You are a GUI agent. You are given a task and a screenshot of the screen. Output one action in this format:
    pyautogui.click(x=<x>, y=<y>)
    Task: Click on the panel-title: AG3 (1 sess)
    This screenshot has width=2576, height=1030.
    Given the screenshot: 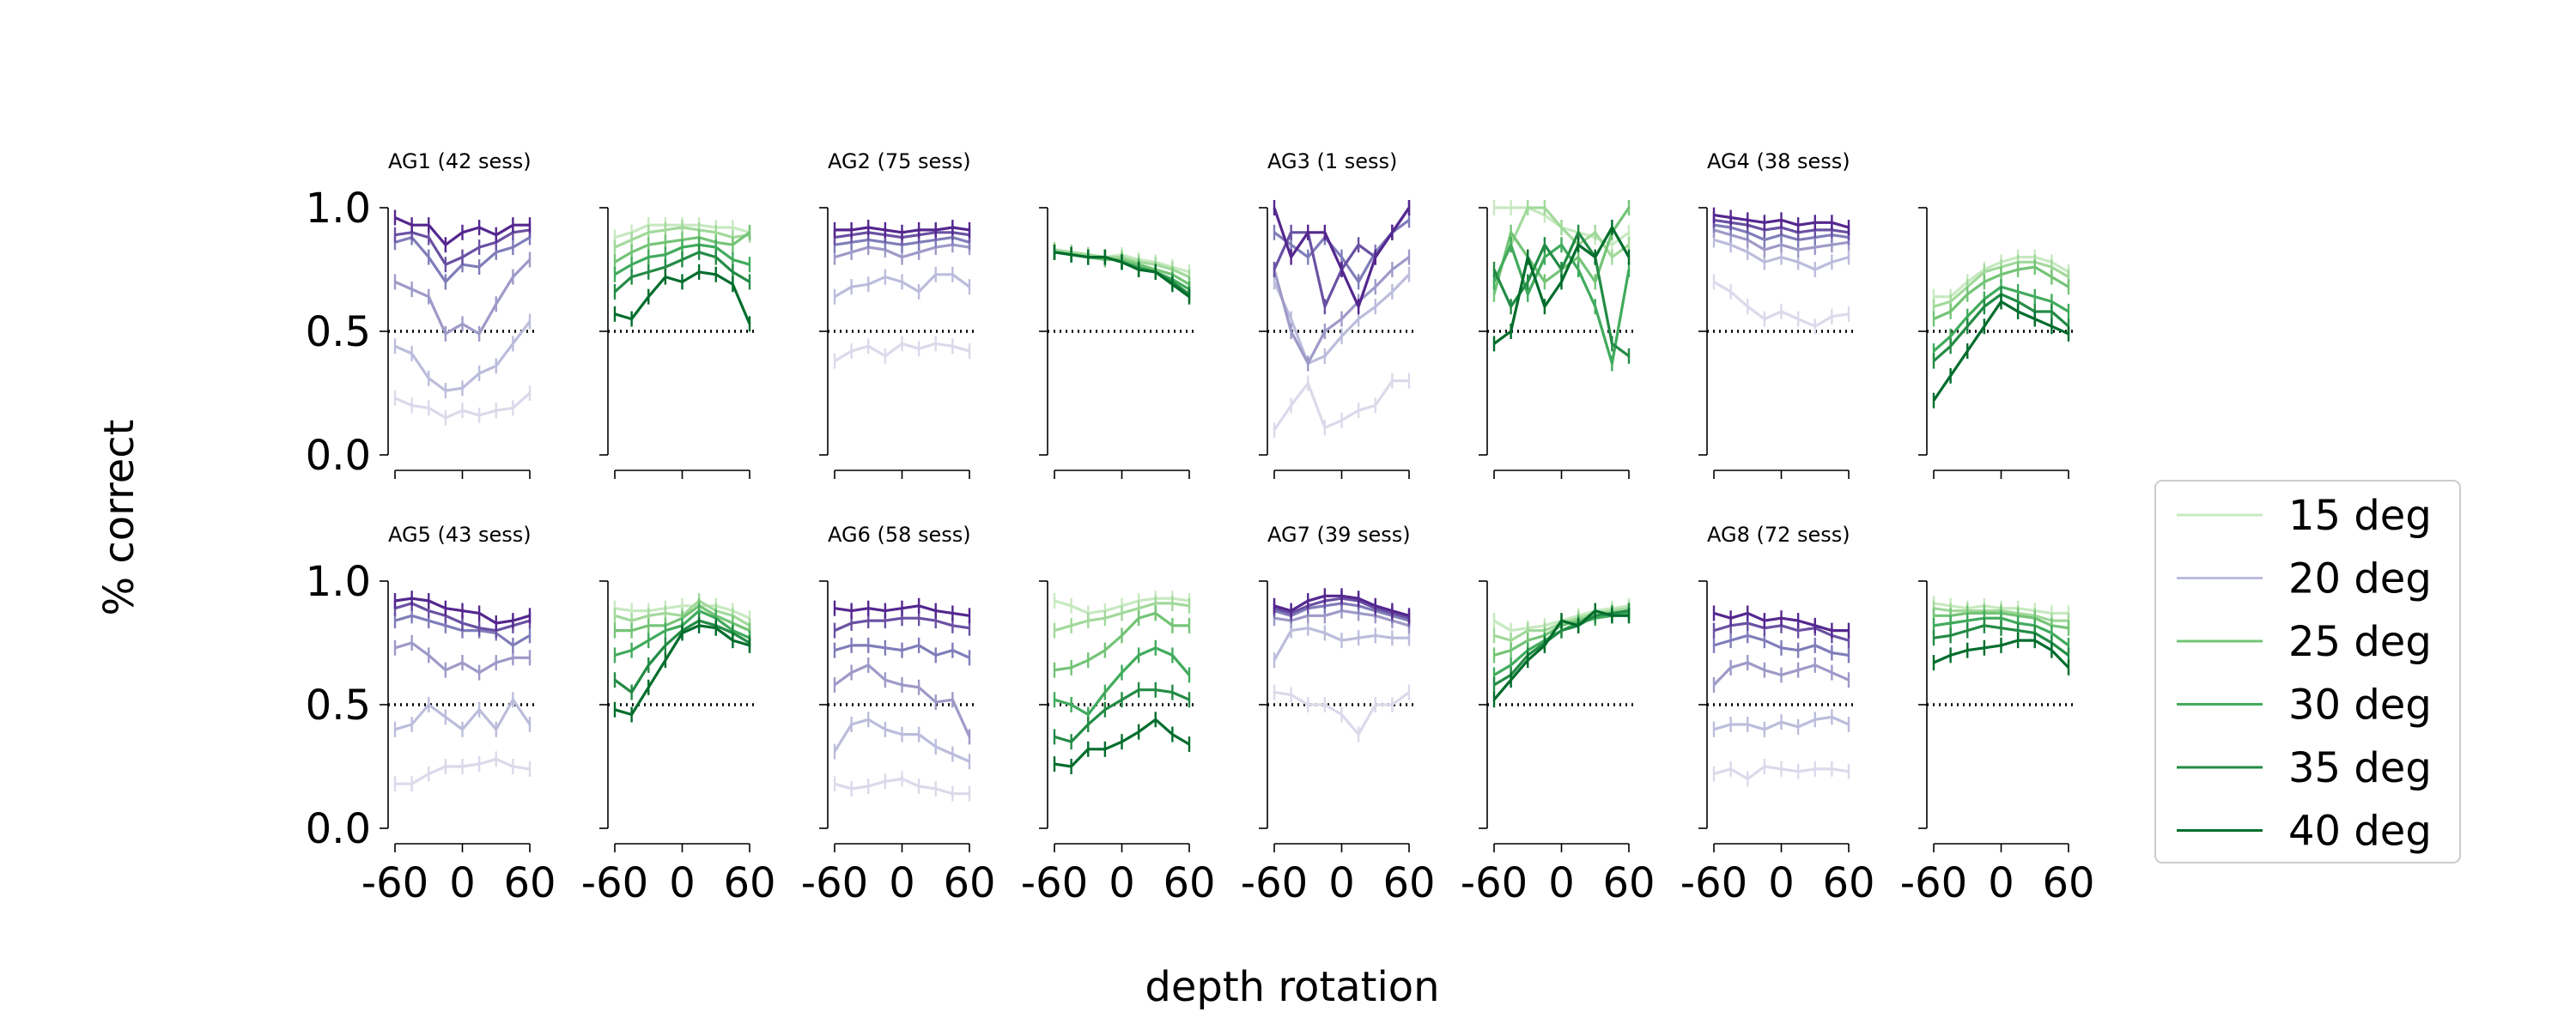 What is the action you would take?
    pyautogui.click(x=1332, y=161)
    